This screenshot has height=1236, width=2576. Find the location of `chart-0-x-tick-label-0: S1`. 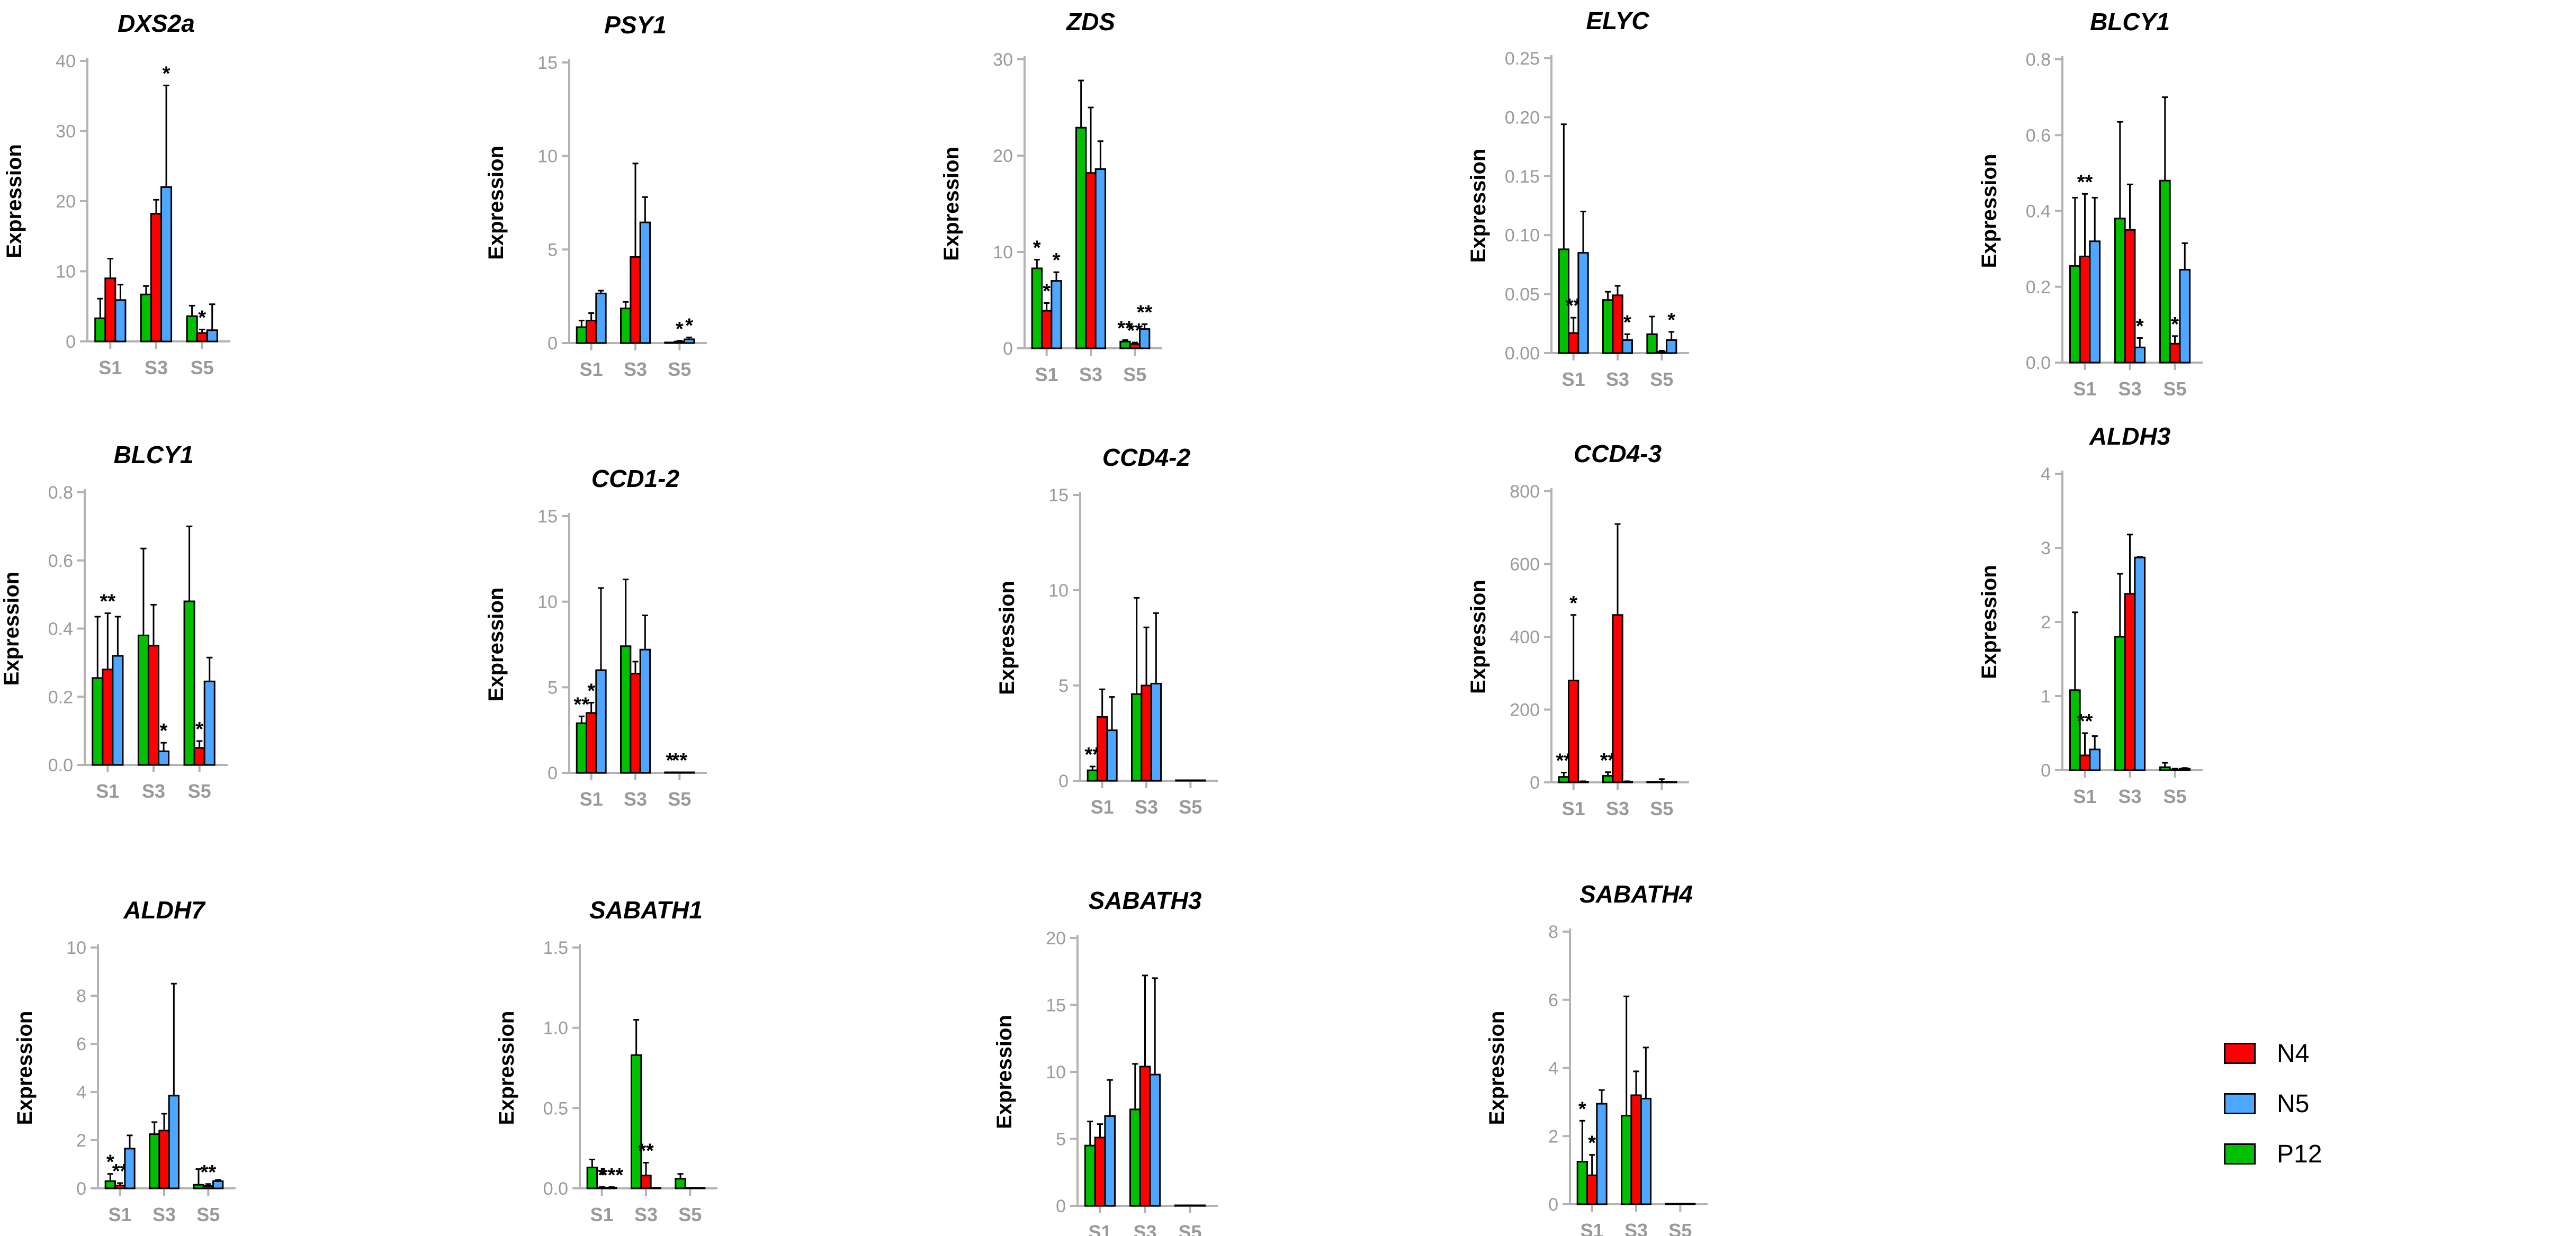

chart-0-x-tick-label-0: S1 is located at coordinates (110, 367).